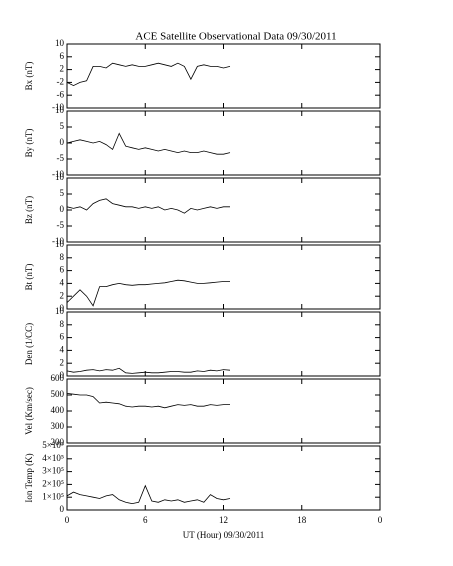 The image size is (453, 566). Describe the element at coordinates (58, 378) in the screenshot. I see `y-tick-label: 600` at that location.